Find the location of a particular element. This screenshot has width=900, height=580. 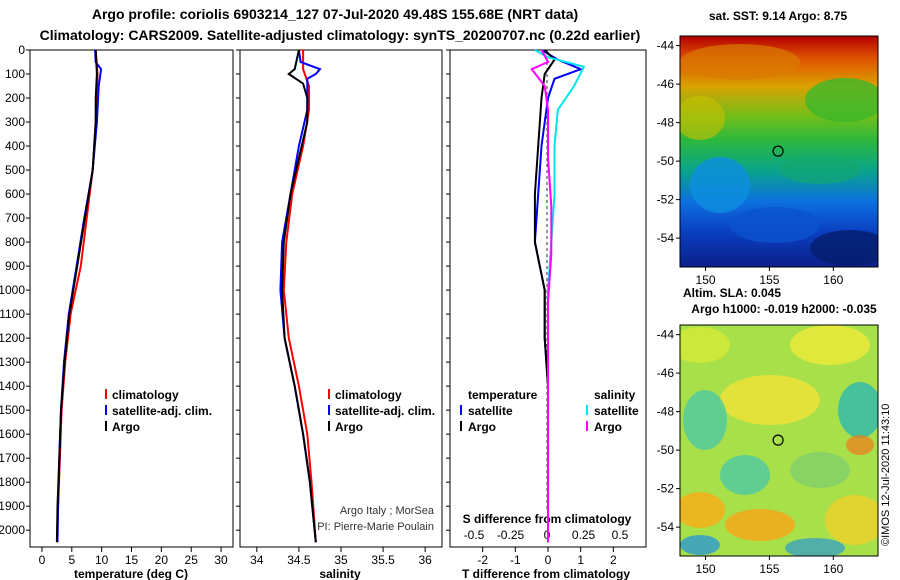

y-tick-label: 1600 is located at coordinates (12, 434).